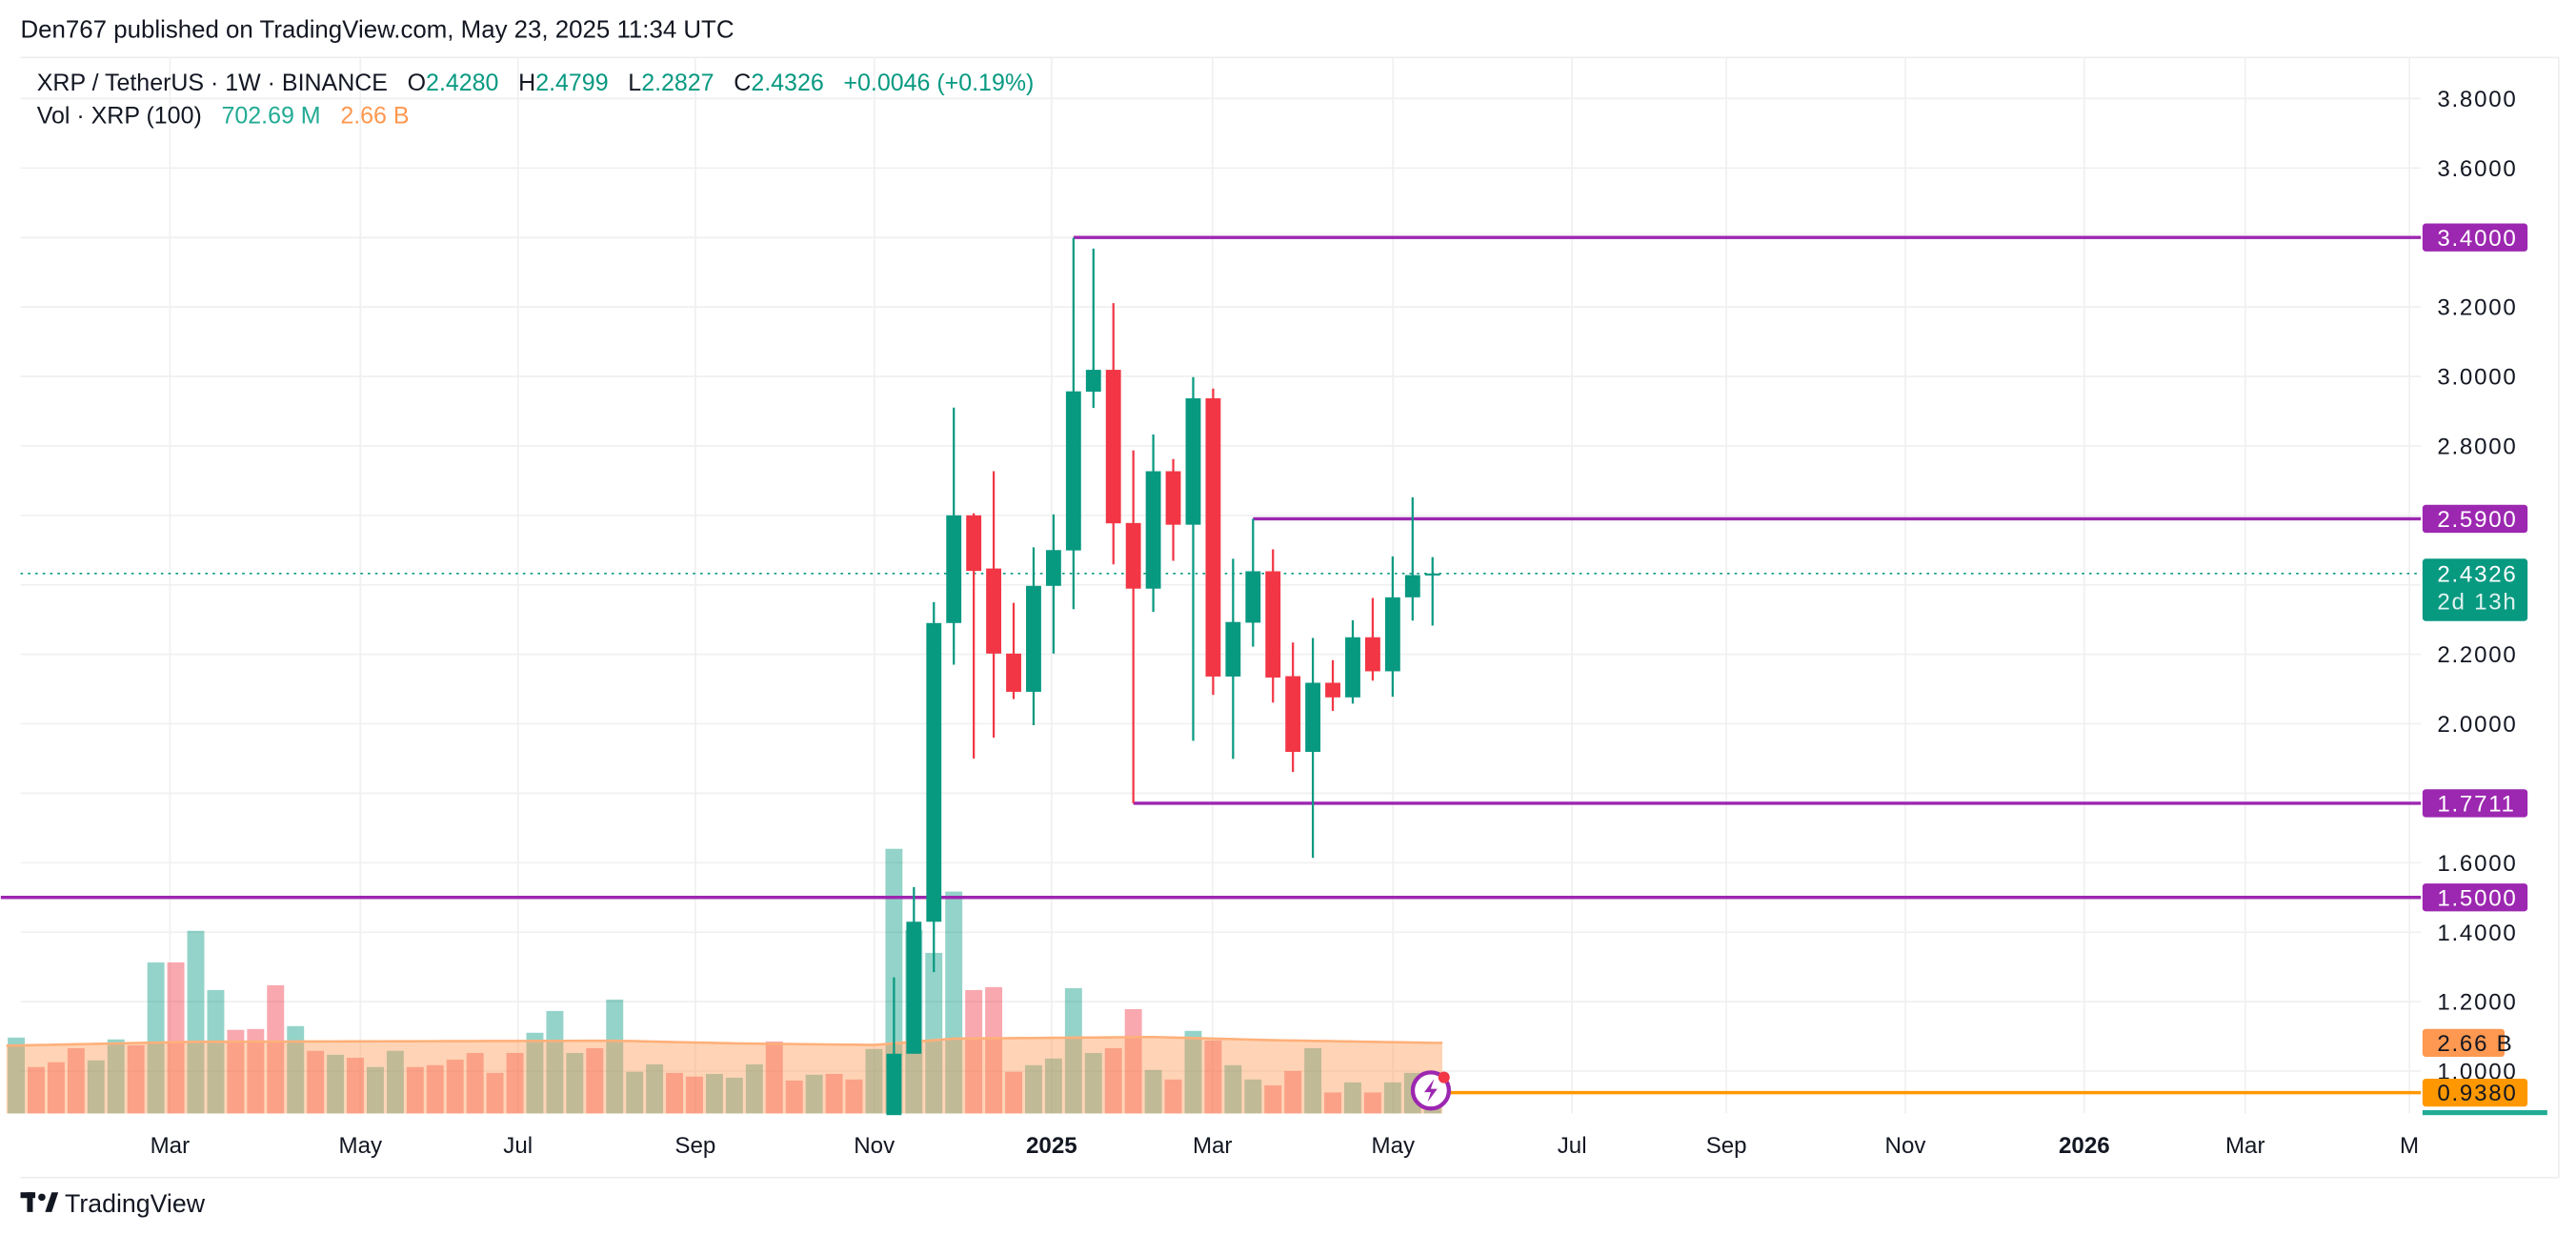 Image resolution: width=2576 pixels, height=1235 pixels. Describe the element at coordinates (2084, 1146) in the screenshot. I see `time-tick-label: 2026` at that location.